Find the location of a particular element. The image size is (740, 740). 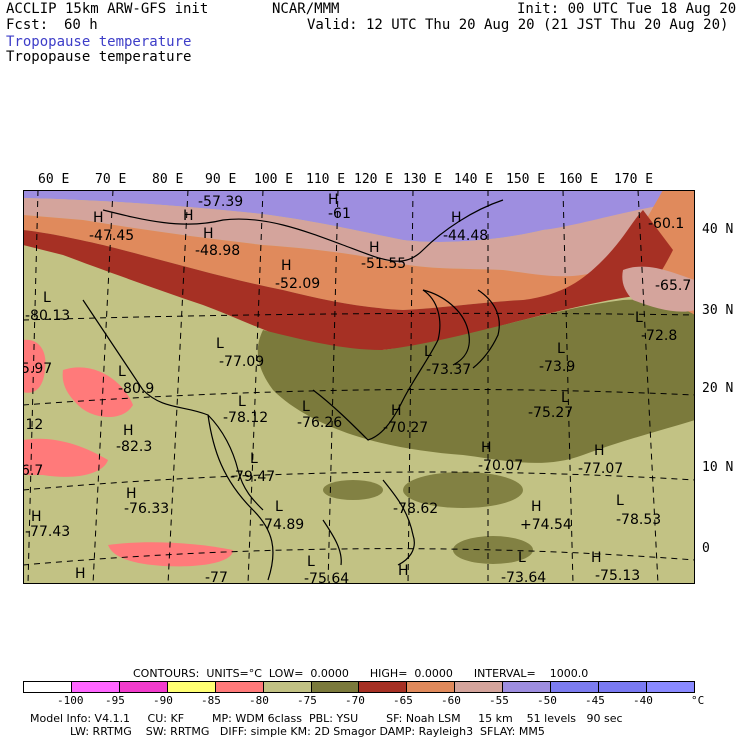

contour-label: 6.7 is located at coordinates (33, 471).